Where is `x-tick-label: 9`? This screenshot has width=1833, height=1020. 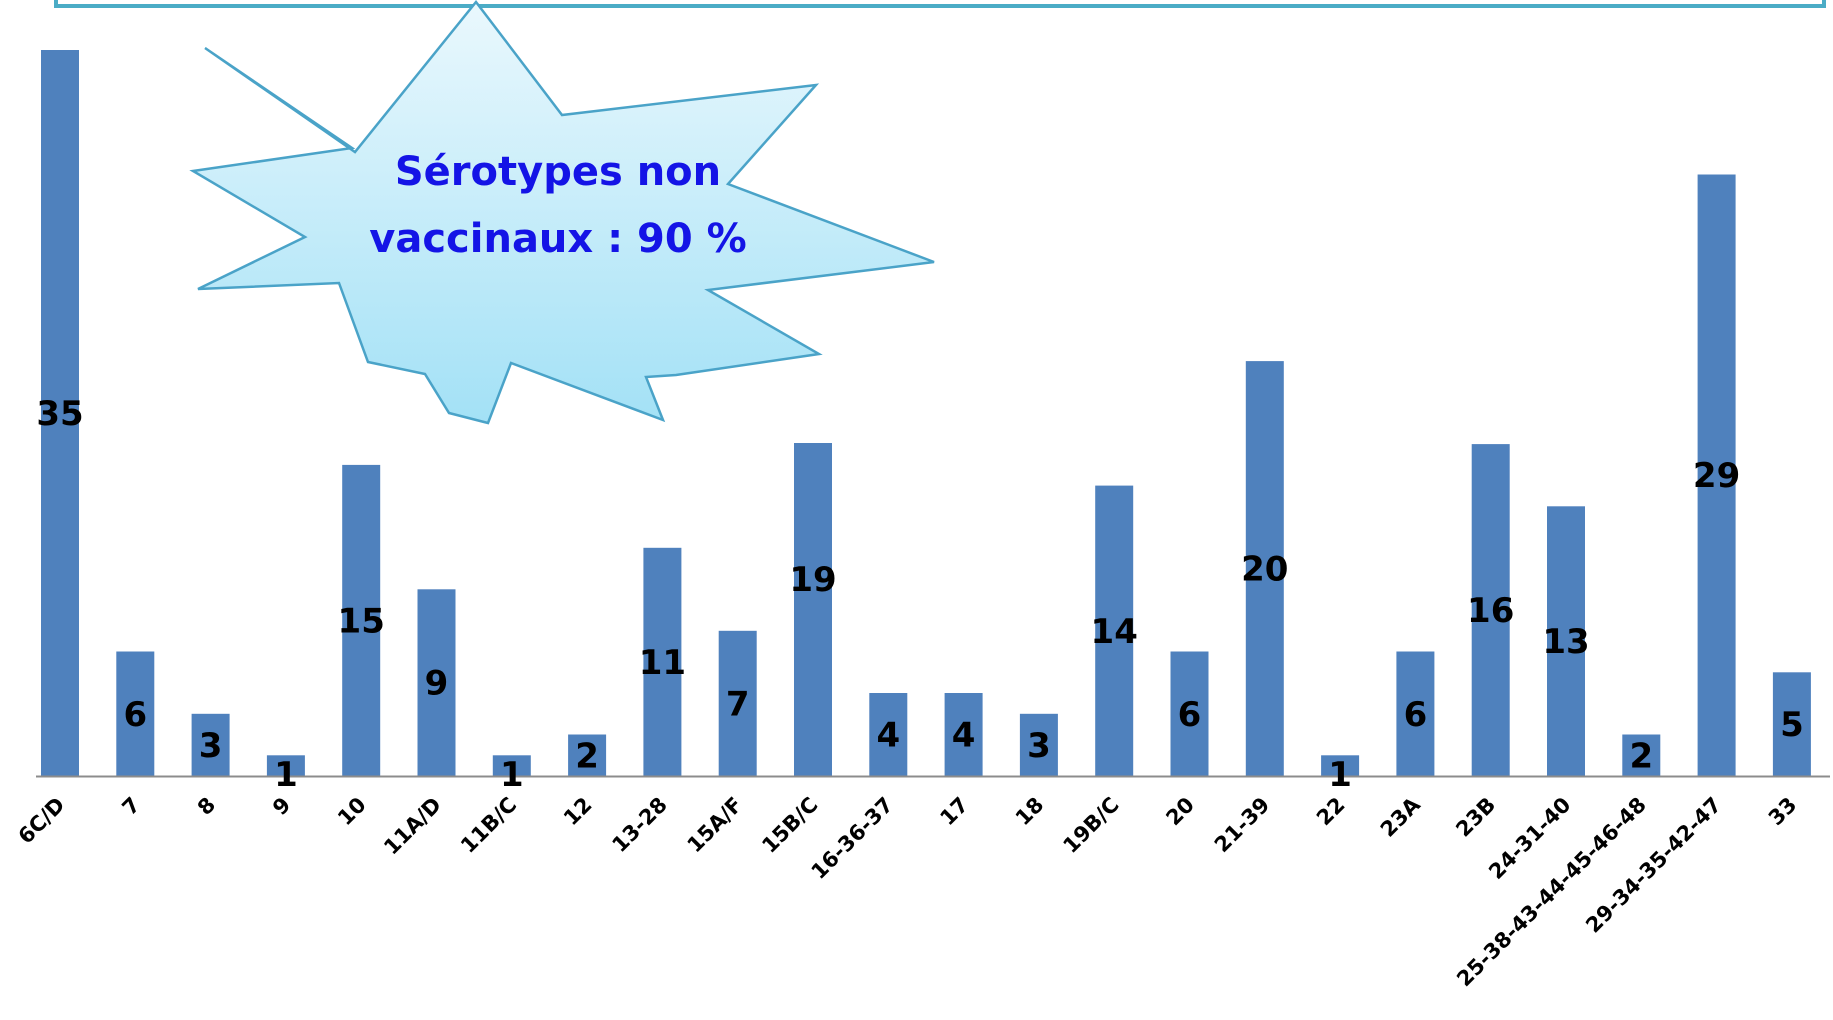 x-tick-label: 9 is located at coordinates (281, 806).